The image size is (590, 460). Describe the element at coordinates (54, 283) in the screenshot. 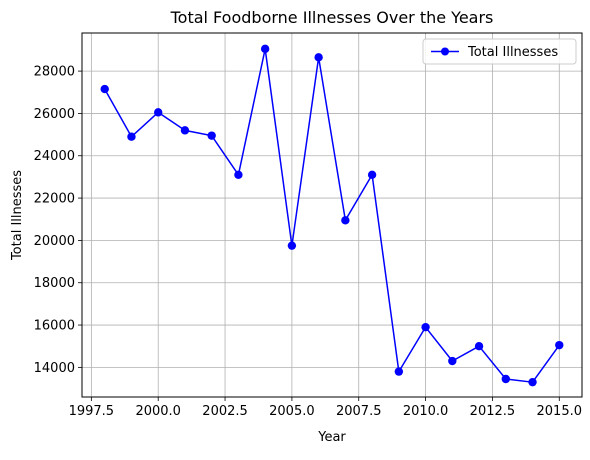

I see `y-tick-label: 18000` at that location.